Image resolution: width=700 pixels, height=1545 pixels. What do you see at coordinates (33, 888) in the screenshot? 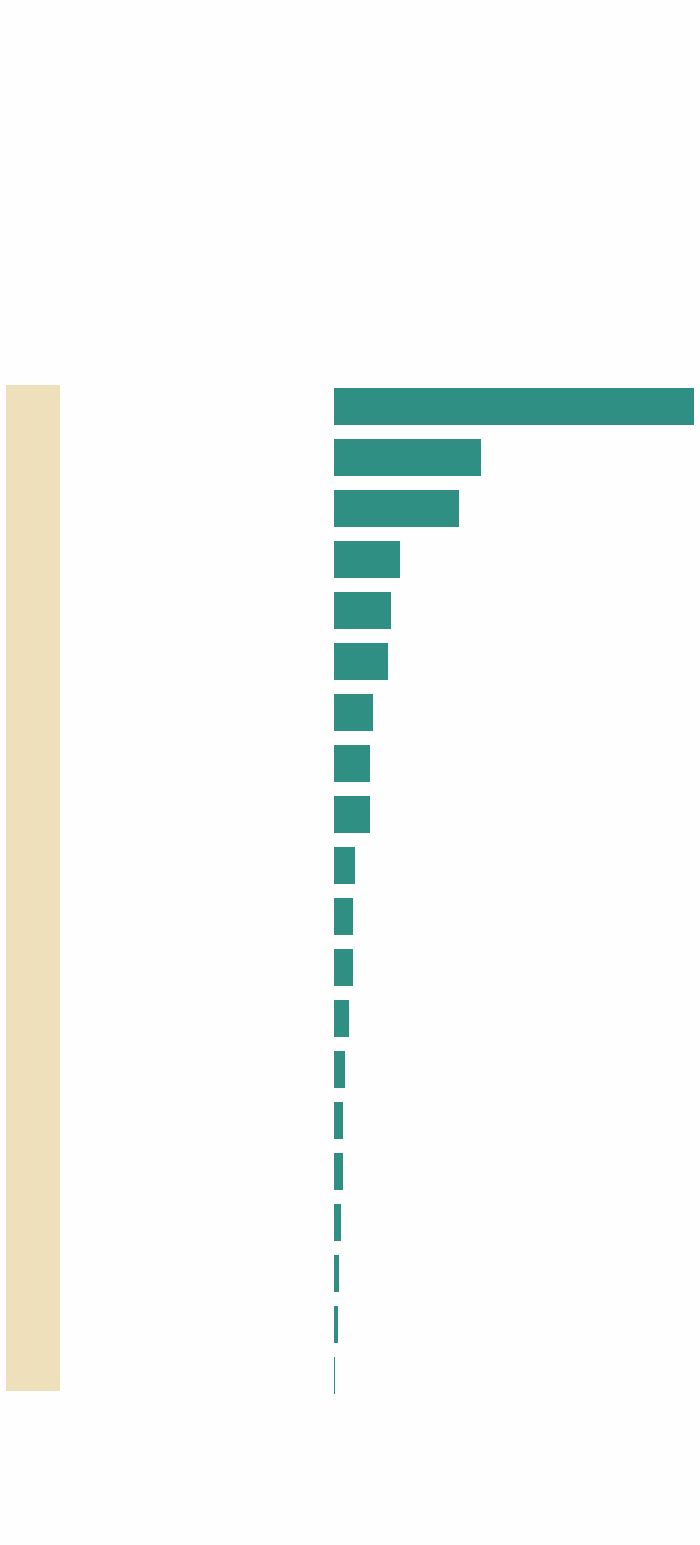
I see `side-band` at bounding box center [33, 888].